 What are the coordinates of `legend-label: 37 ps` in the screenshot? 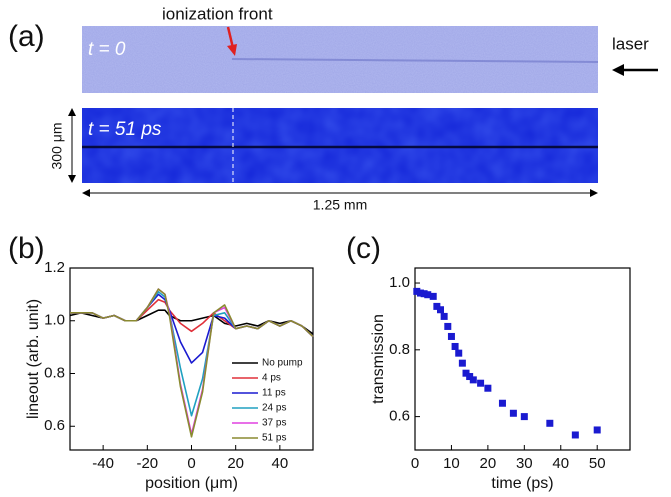 It's located at (274, 423).